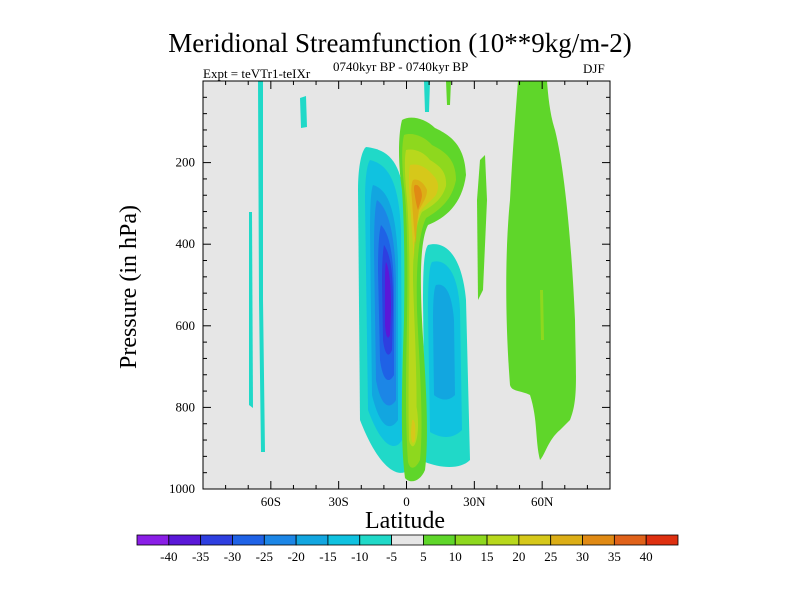  What do you see at coordinates (182, 488) in the screenshot?
I see `y-tick-label: 1000` at bounding box center [182, 488].